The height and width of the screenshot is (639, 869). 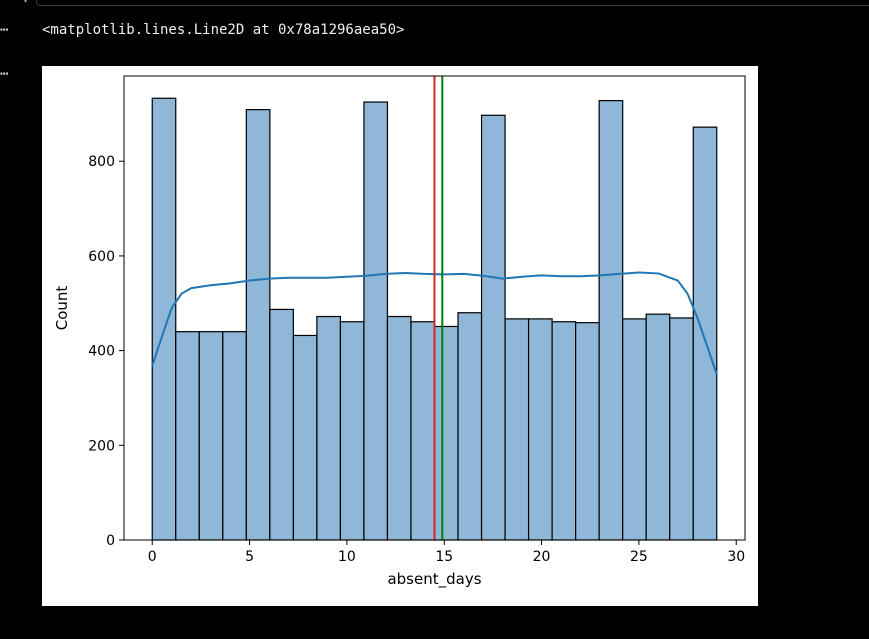 I want to click on y-ticks-group: 0 200 400 600 800, so click(x=106, y=351).